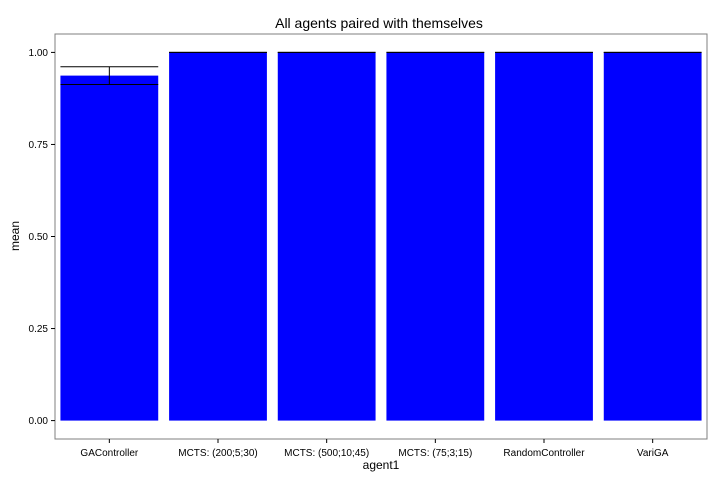  Describe the element at coordinates (544, 453) in the screenshot. I see `x-tick-label-randomcontroller: RandomController` at that location.